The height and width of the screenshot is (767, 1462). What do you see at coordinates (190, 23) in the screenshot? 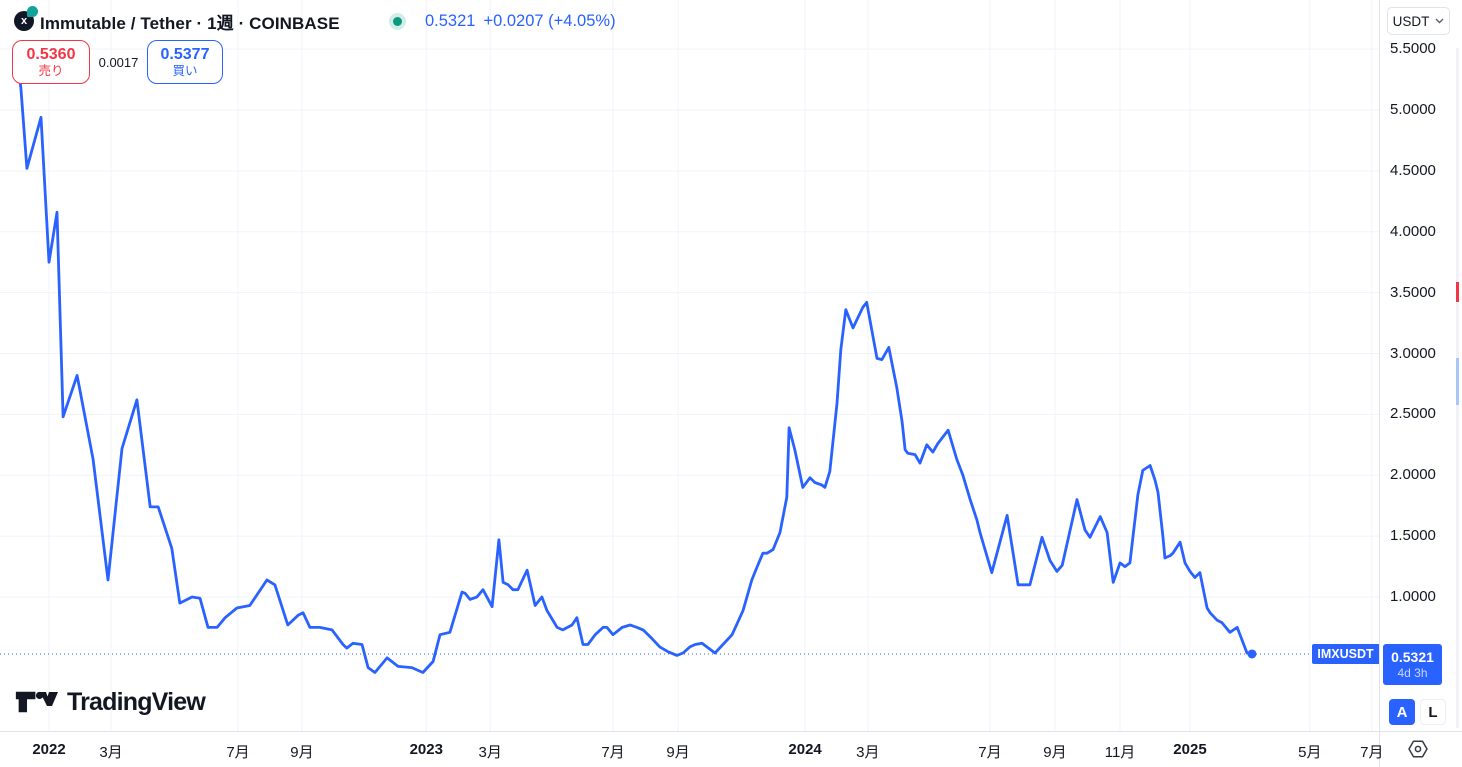
I see `symbol-title: Immutable / Tether · 1週 · COINBASE` at bounding box center [190, 23].